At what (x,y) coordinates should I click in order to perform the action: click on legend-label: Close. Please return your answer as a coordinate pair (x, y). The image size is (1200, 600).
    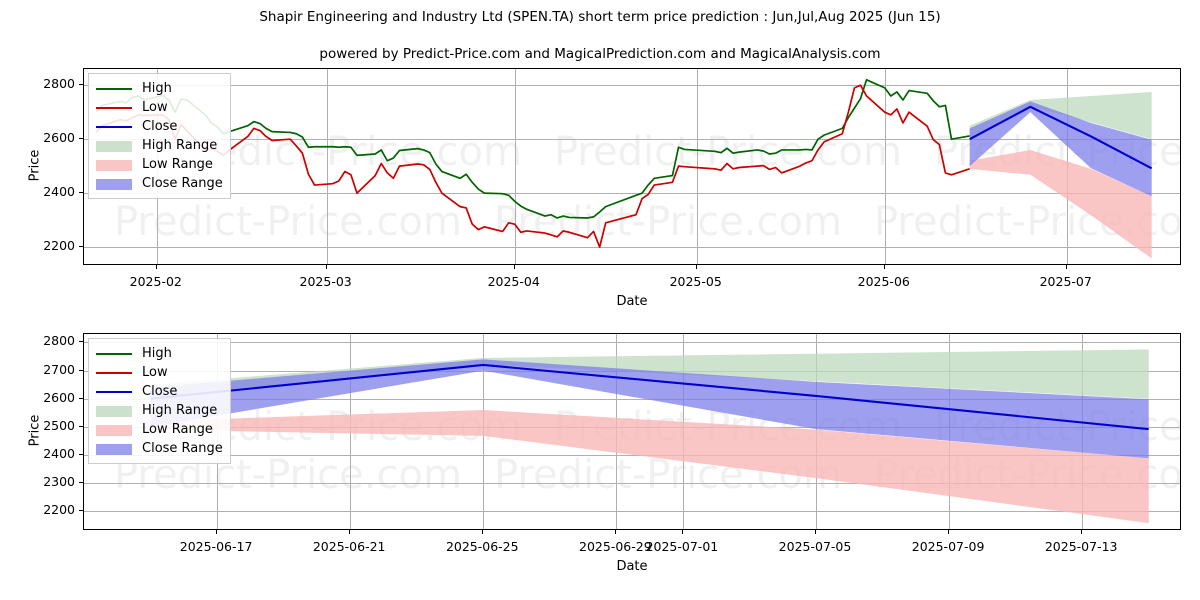
    Looking at the image, I should click on (160, 391).